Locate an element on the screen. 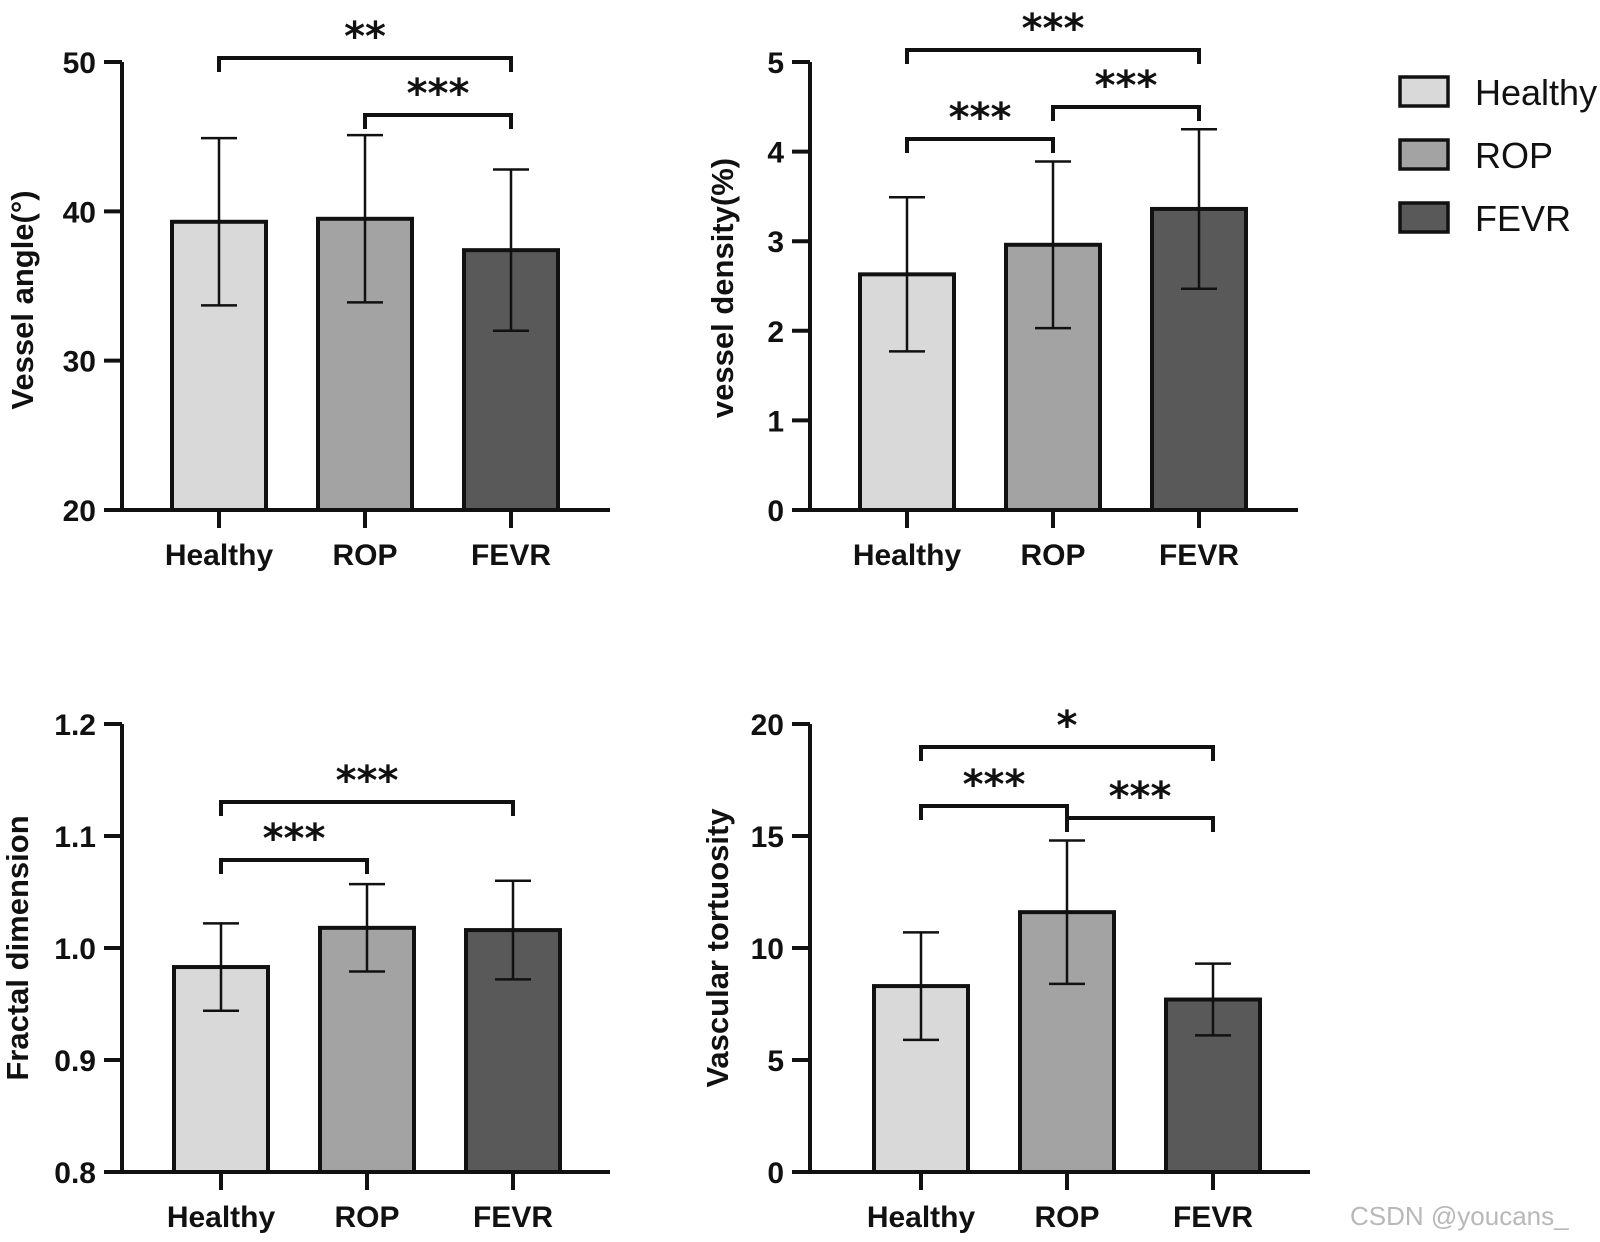 This screenshot has height=1242, width=1600. y-tick-label: 3 is located at coordinates (775, 242).